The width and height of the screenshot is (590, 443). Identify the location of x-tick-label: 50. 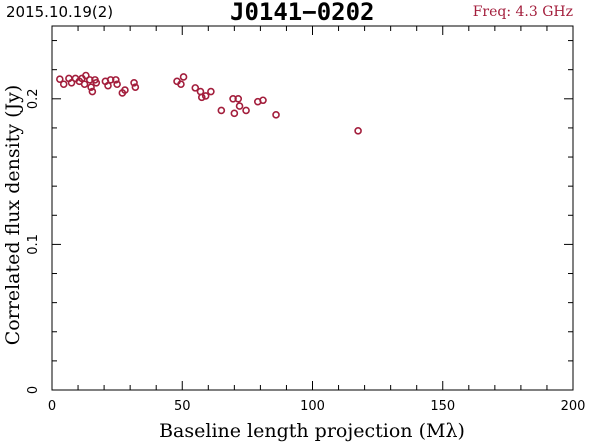
(182, 406).